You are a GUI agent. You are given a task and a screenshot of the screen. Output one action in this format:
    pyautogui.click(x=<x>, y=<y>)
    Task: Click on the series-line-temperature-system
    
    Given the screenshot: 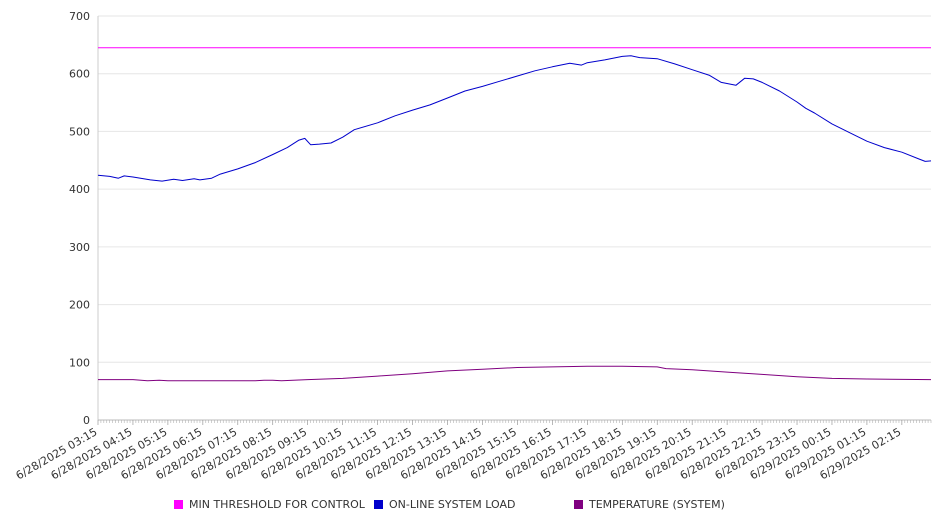 What is the action you would take?
    pyautogui.click(x=515, y=373)
    